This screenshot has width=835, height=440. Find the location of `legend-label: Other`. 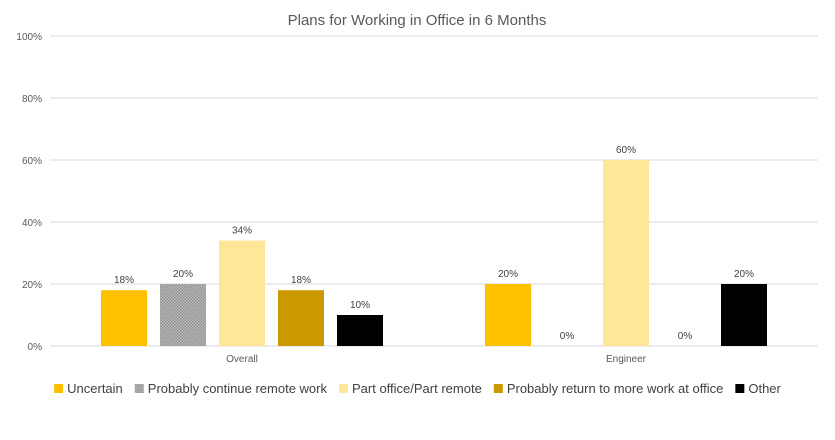

legend-label: Other is located at coordinates (764, 388).